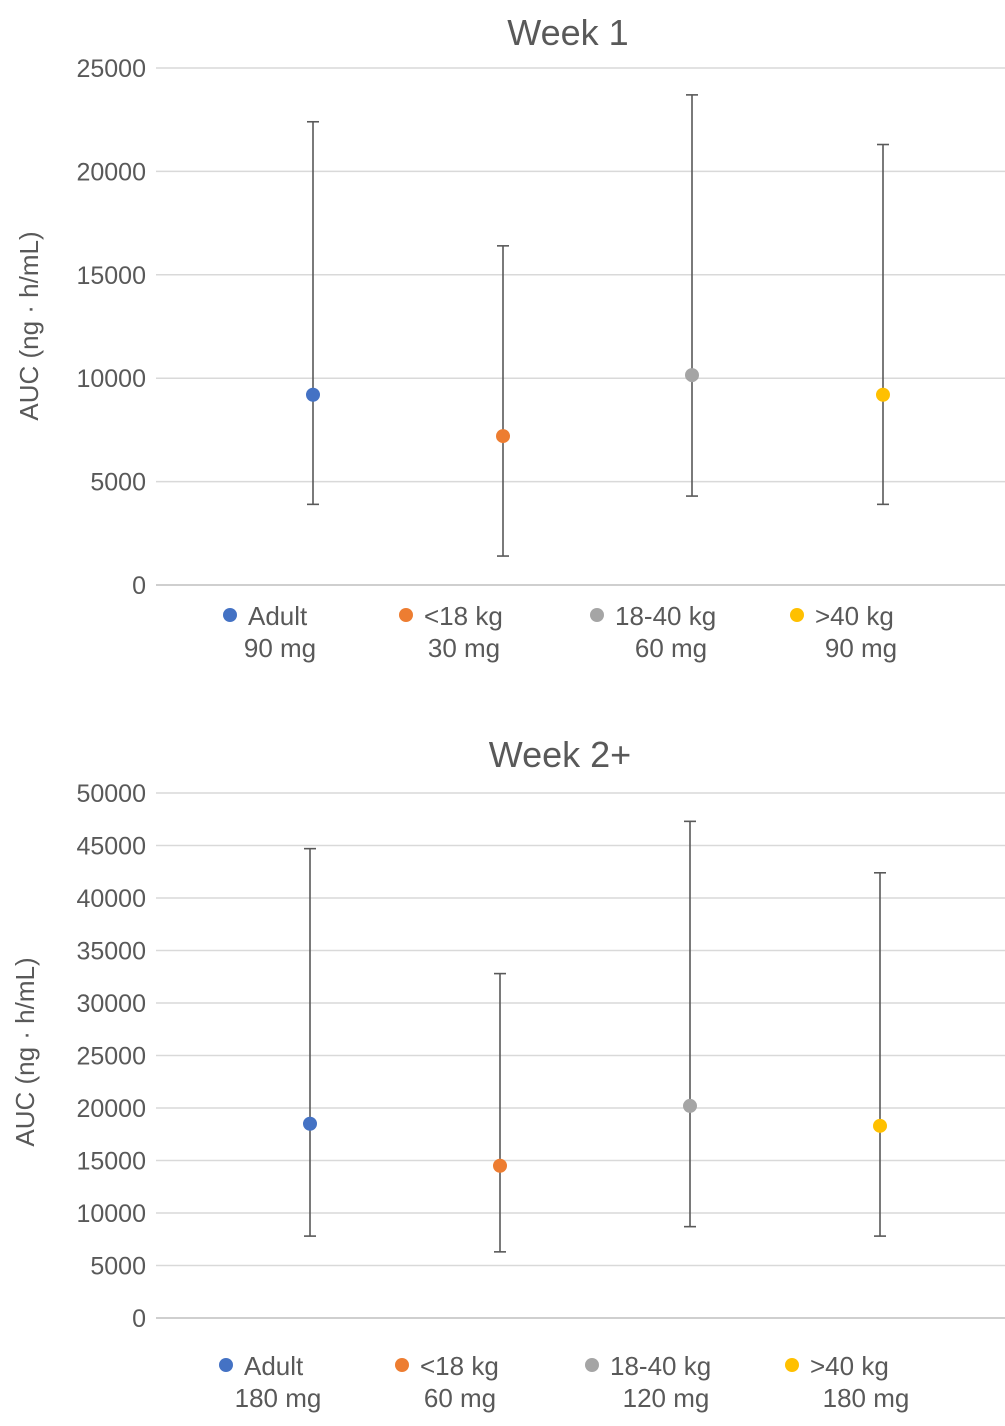 This screenshot has width=1005, height=1426. Describe the element at coordinates (111, 1004) in the screenshot. I see `y-tick-label: 30000` at that location.